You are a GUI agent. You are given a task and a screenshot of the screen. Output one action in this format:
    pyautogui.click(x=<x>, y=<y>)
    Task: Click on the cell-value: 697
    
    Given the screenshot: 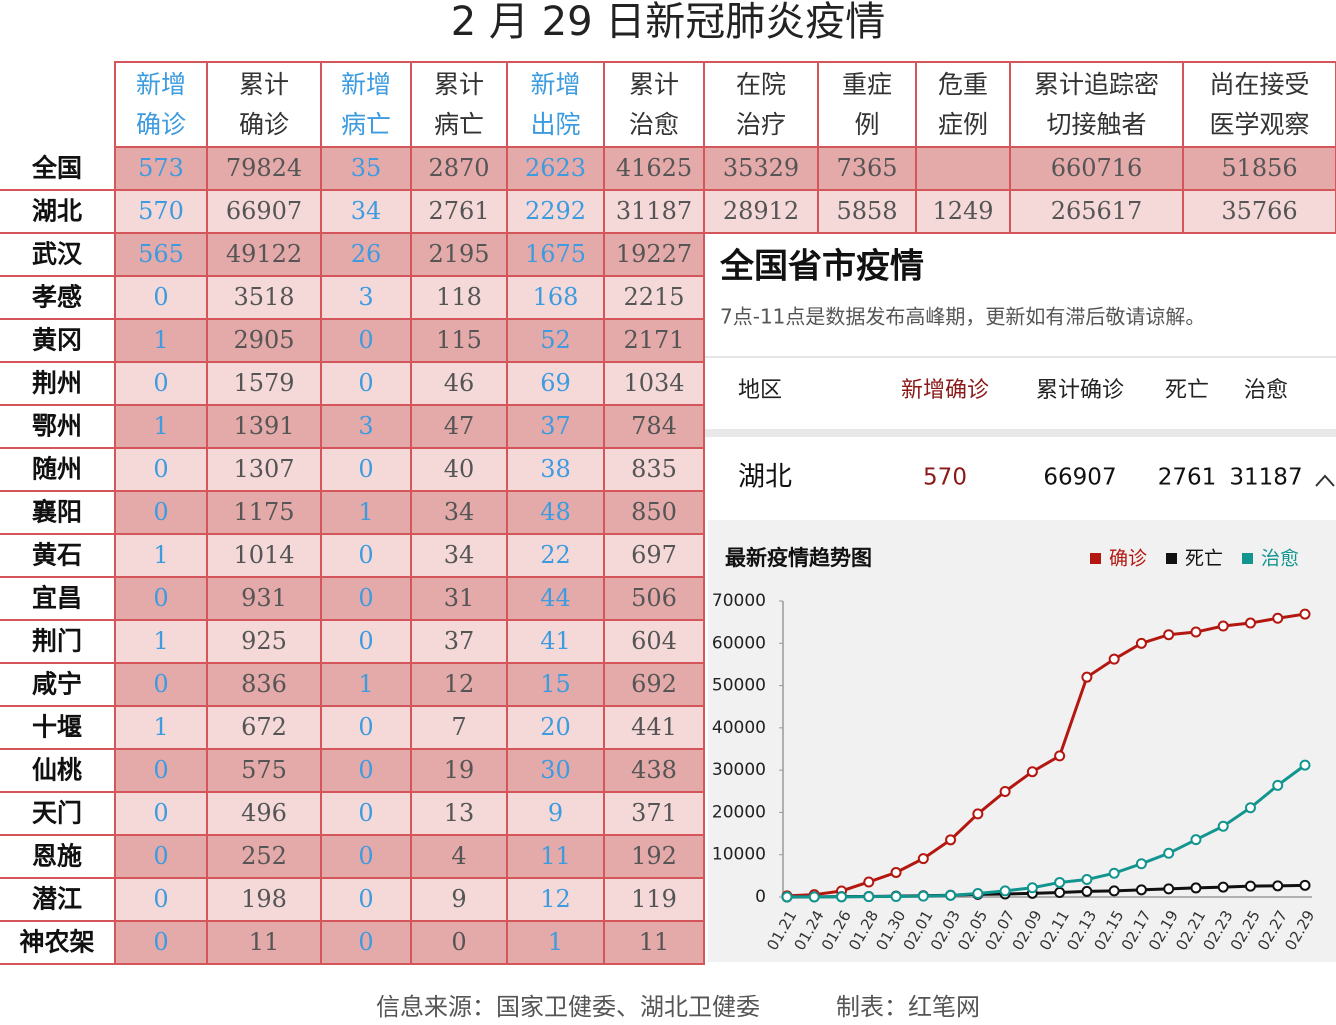 What is the action you would take?
    pyautogui.click(x=654, y=555)
    